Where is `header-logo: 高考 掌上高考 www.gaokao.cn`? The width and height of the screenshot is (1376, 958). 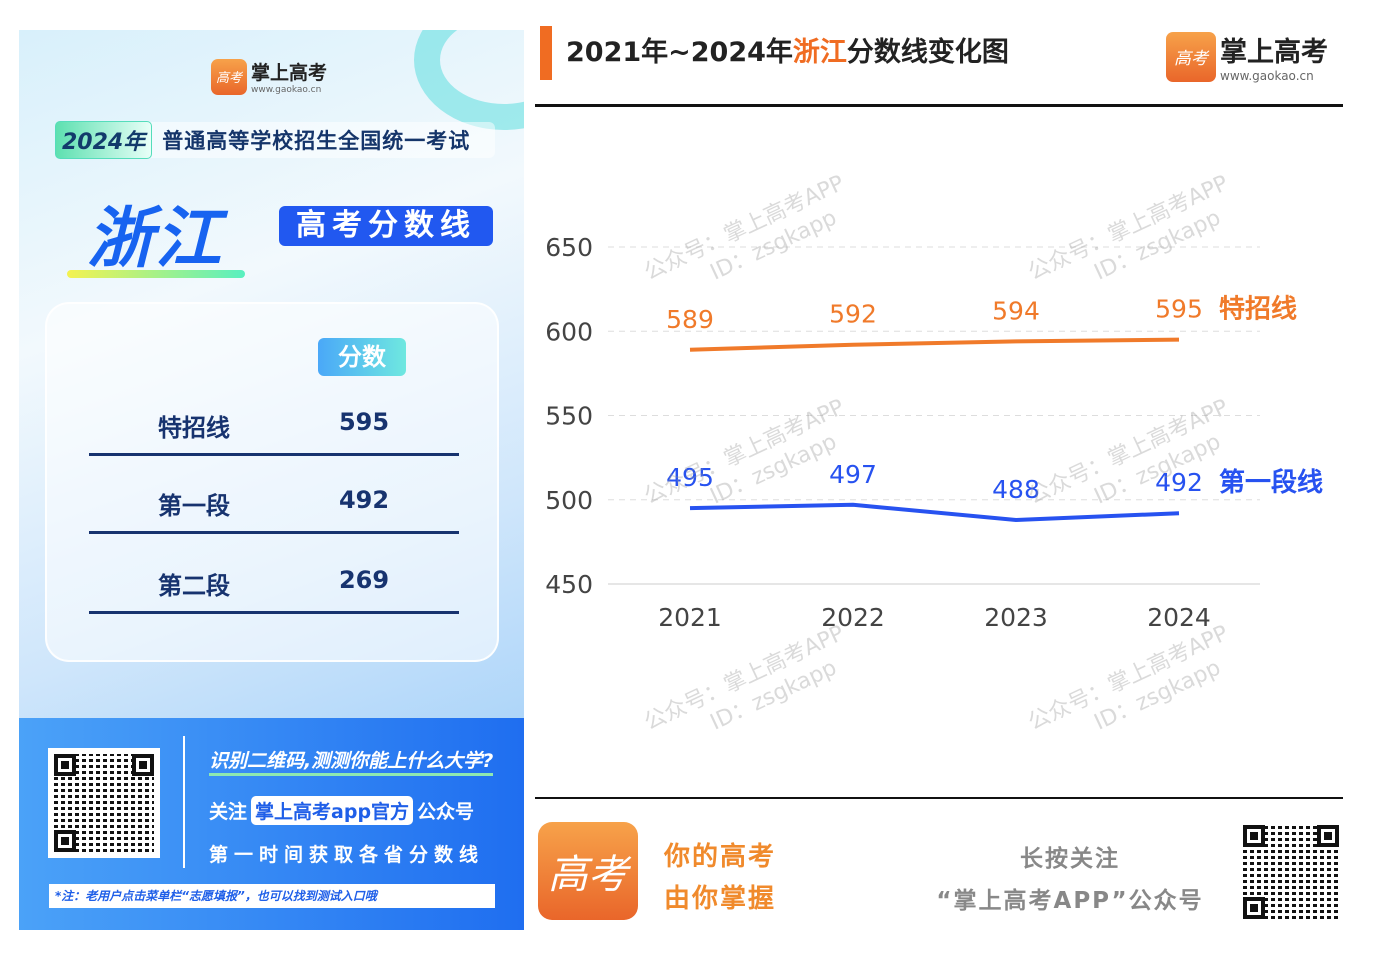 header-logo: 高考 掌上高考 www.gaokao.cn is located at coordinates (1247, 56).